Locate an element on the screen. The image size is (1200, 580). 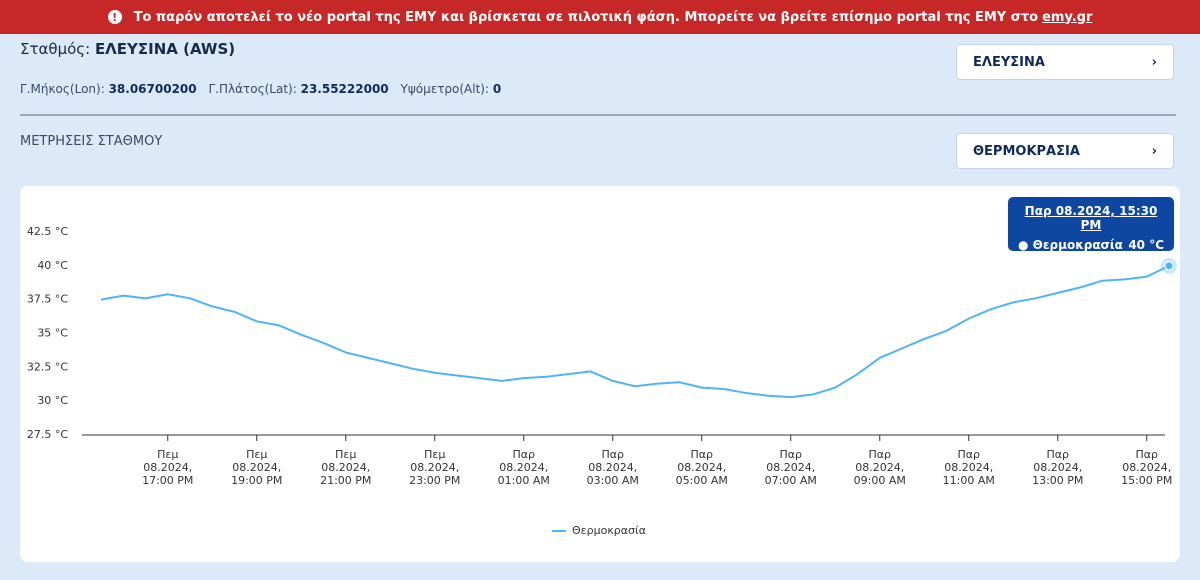
x-tick-label: Παρ 08.2024, 09:00 AM is located at coordinates (879, 467).